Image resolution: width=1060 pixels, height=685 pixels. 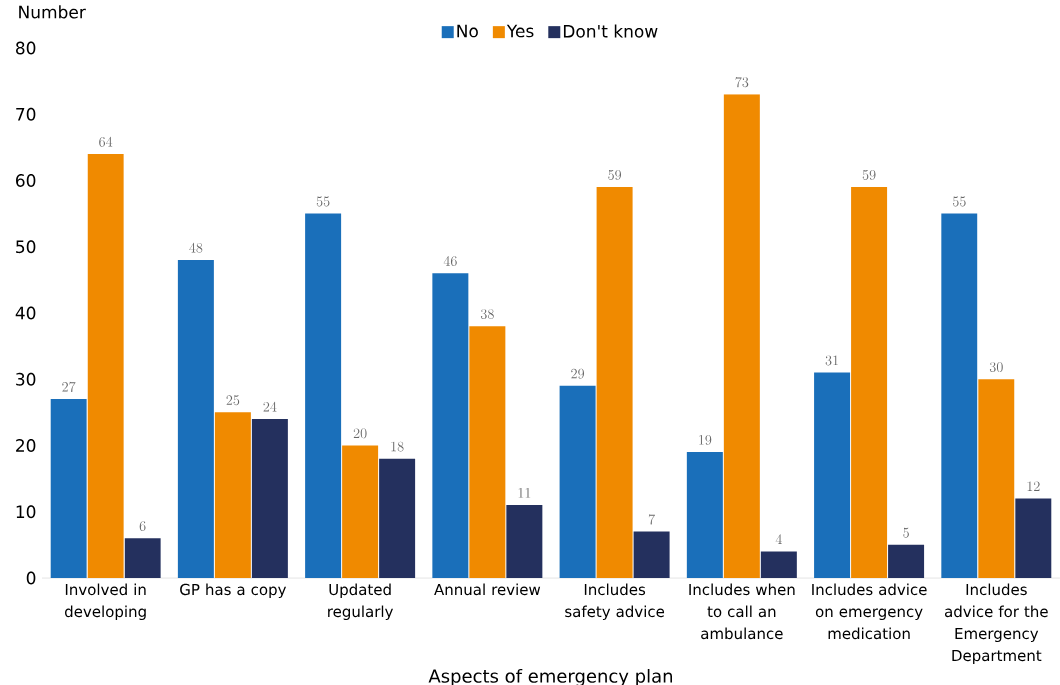 What do you see at coordinates (26, 114) in the screenshot?
I see `y-tick-label: 70` at bounding box center [26, 114].